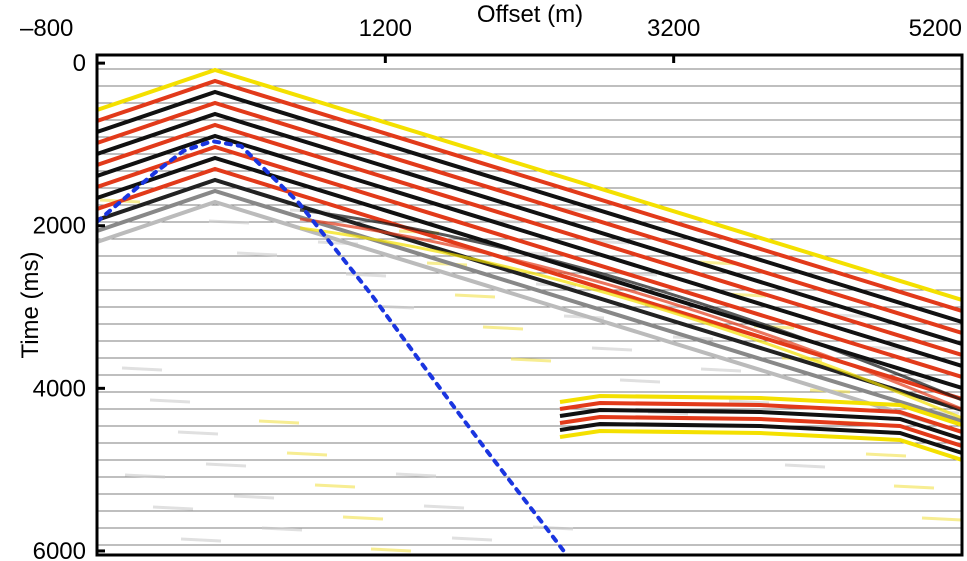 Image resolution: width=967 pixels, height=561 pixels. Describe the element at coordinates (30, 304) in the screenshot. I see `y-axis-label: Time (ms)` at that location.